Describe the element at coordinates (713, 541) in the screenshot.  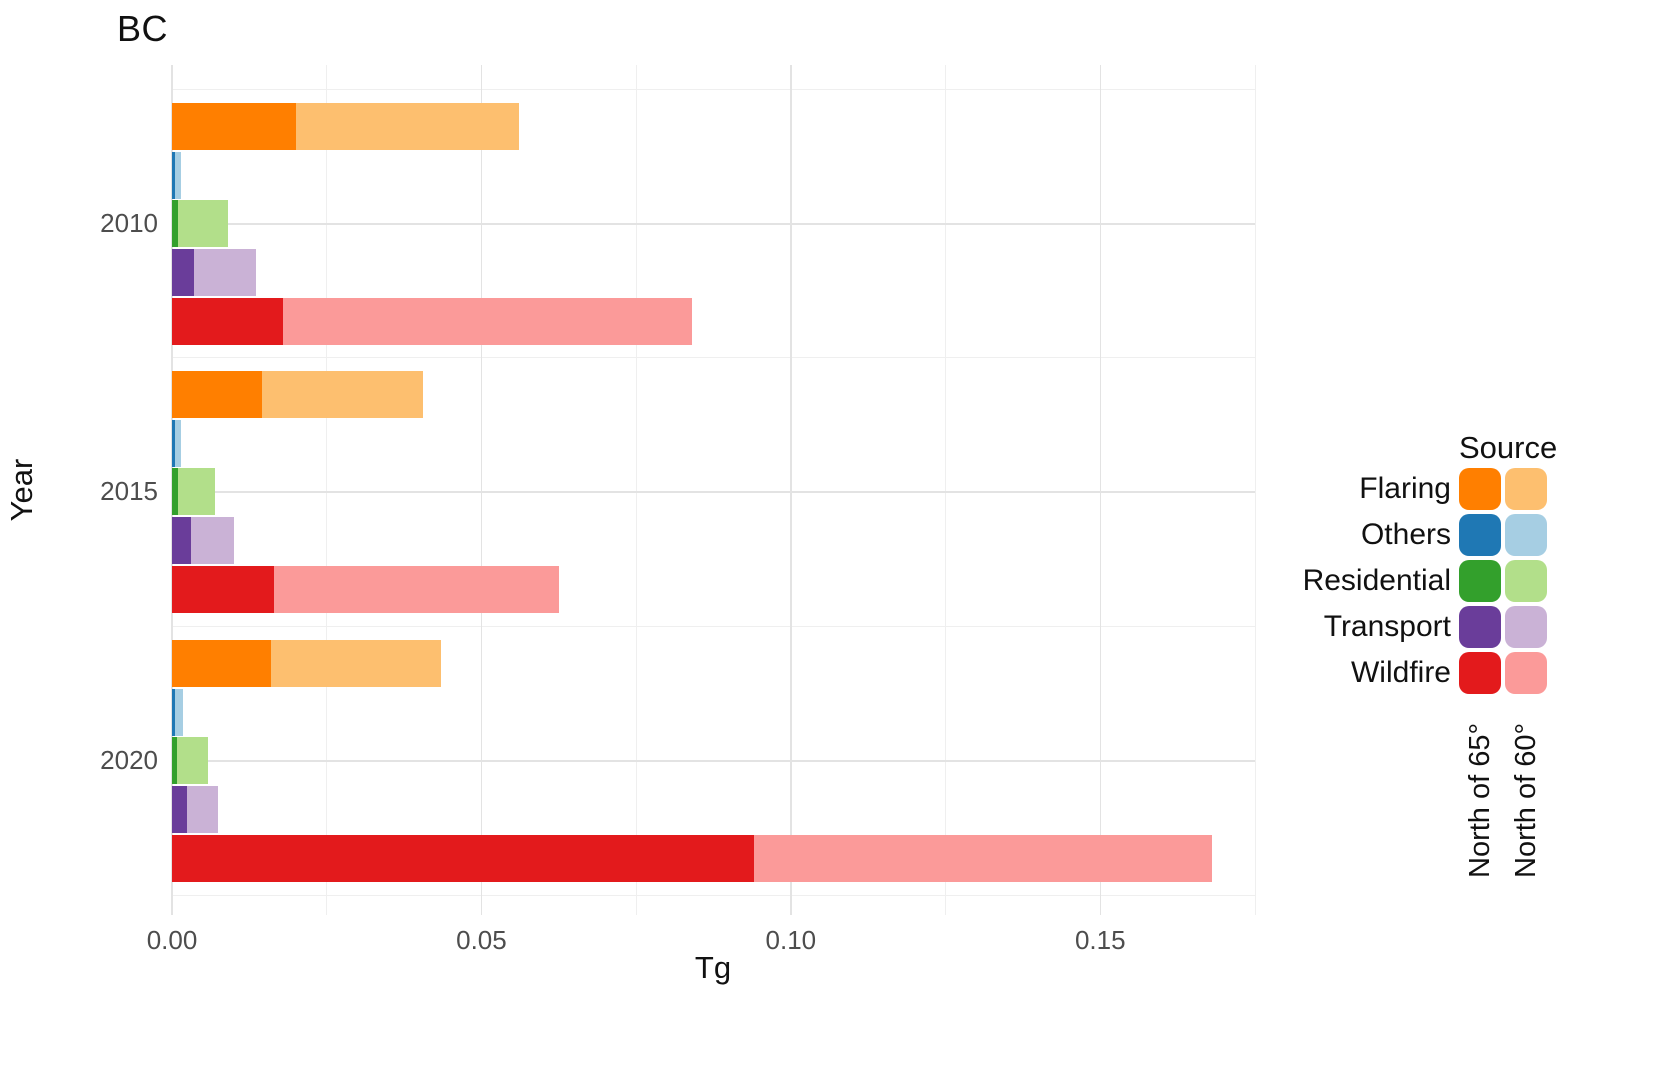
I see `bar-2015-transport` at that location.